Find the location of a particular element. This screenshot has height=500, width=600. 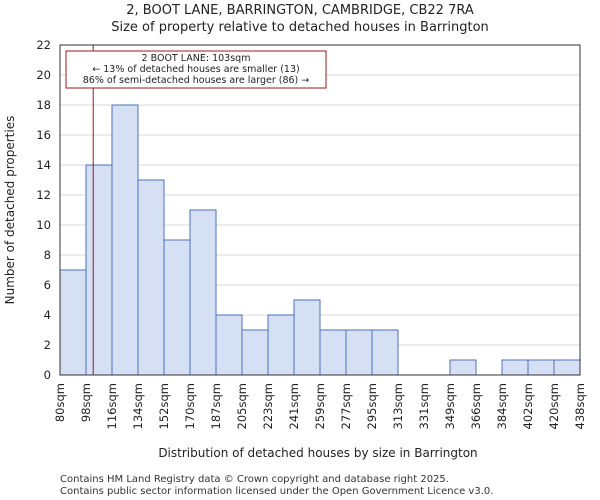

x-tick-label: 438sqm is located at coordinates (580, 406).